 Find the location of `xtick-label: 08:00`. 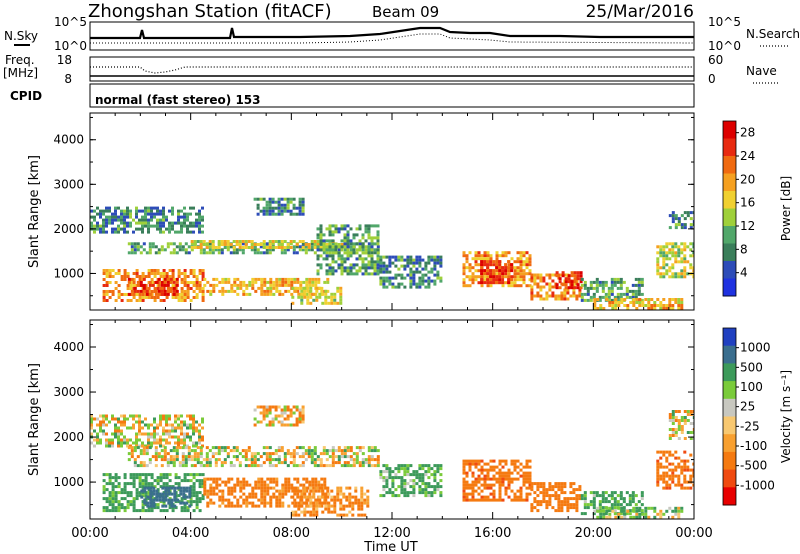

xtick-label: 08:00 is located at coordinates (291, 533).